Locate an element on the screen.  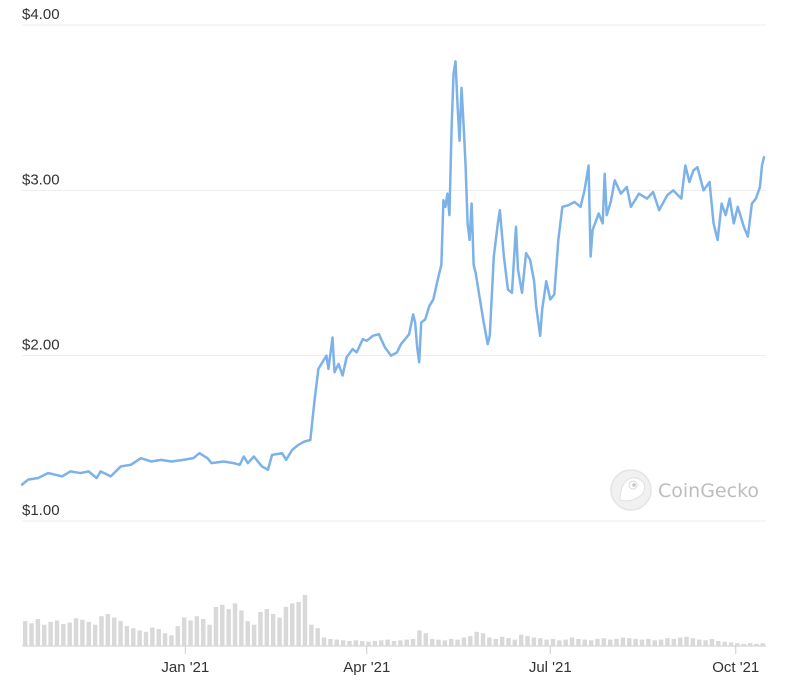
x-tick-label: Apr '21 is located at coordinates (366, 667).